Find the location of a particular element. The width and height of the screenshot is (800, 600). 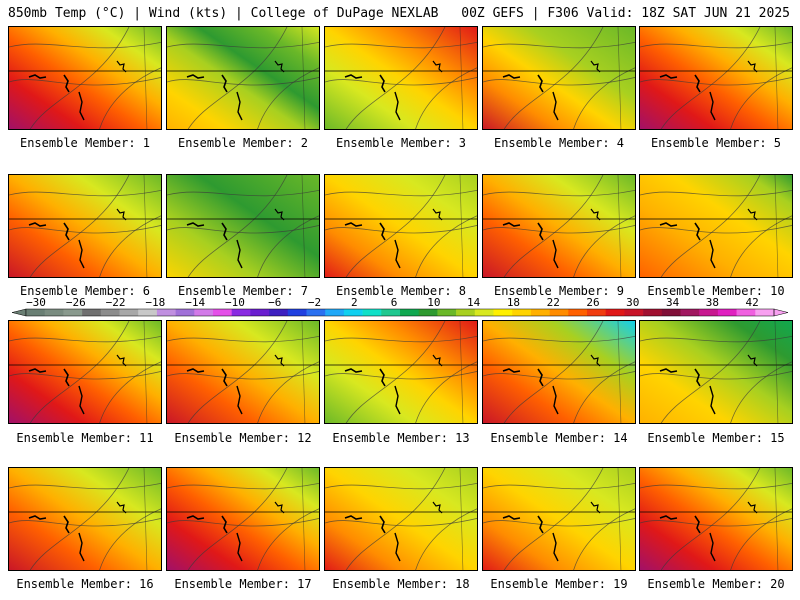

ensemble-member-label: Ensemble Member: 16 is located at coordinates (85, 584).